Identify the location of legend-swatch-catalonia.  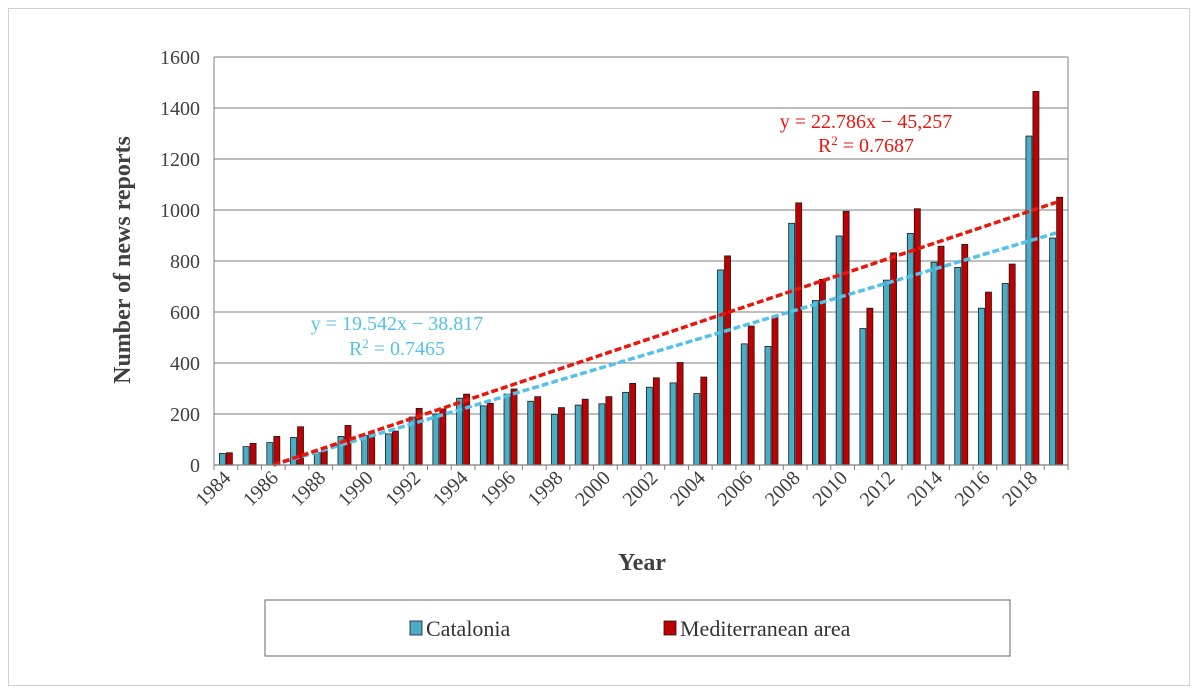
(416, 628).